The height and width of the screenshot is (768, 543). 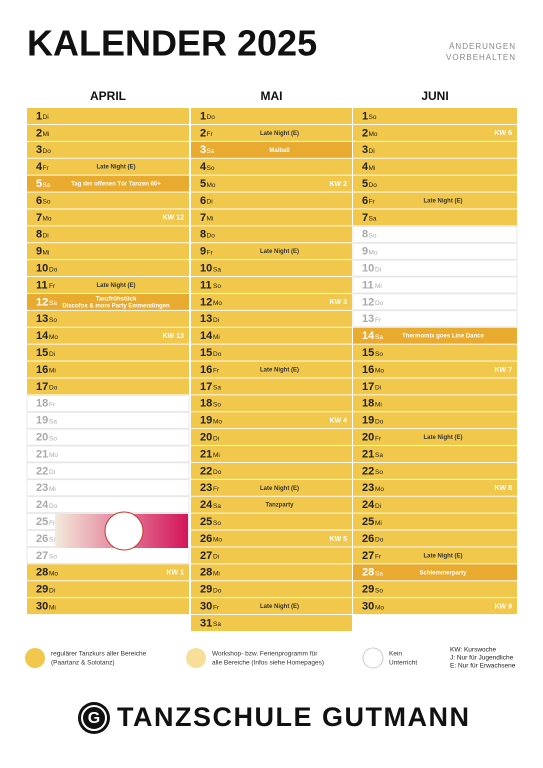 I want to click on day-number: 7, so click(x=365, y=218).